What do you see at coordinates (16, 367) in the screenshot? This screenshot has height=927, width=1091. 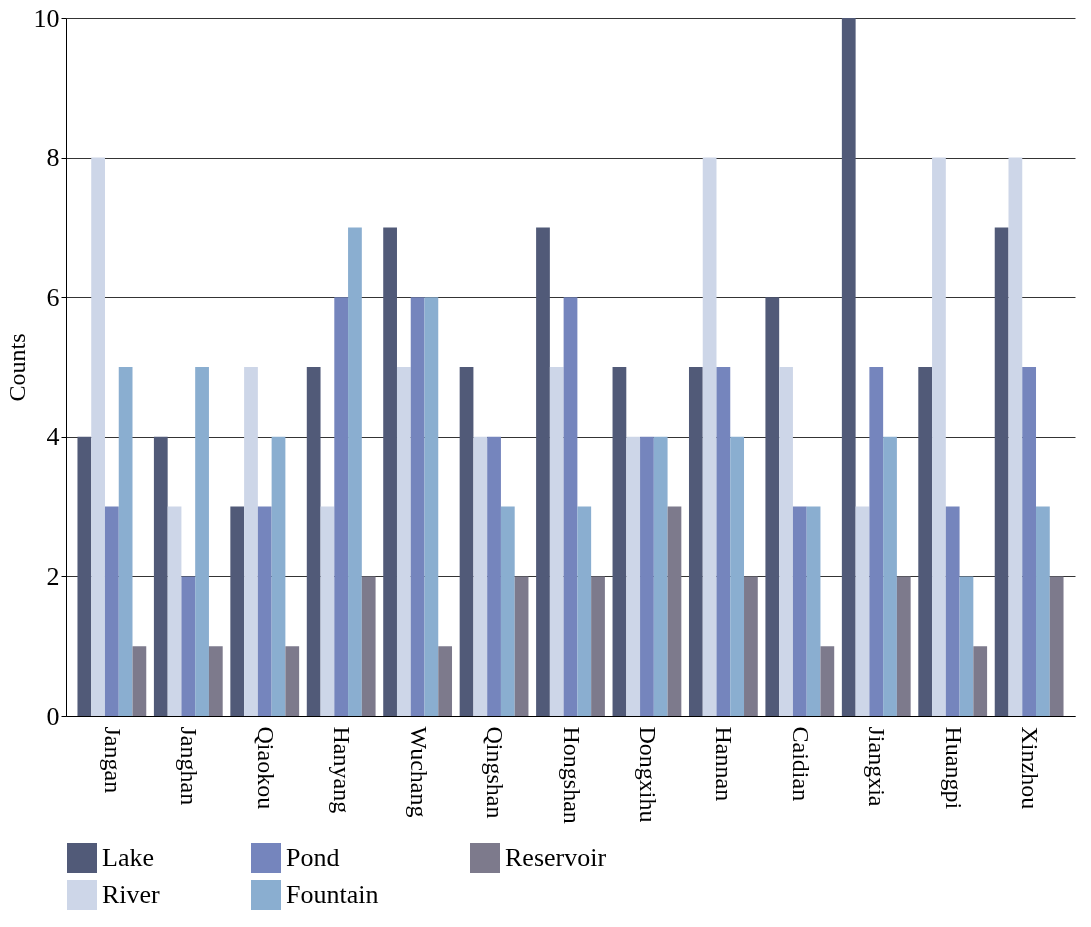 I see `y-axis-title: Counts` at bounding box center [16, 367].